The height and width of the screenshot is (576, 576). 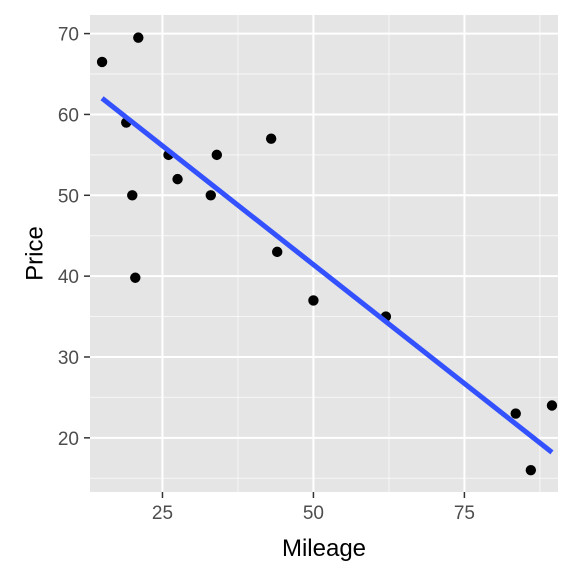 I want to click on y-tick-label: 70, so click(x=68, y=35).